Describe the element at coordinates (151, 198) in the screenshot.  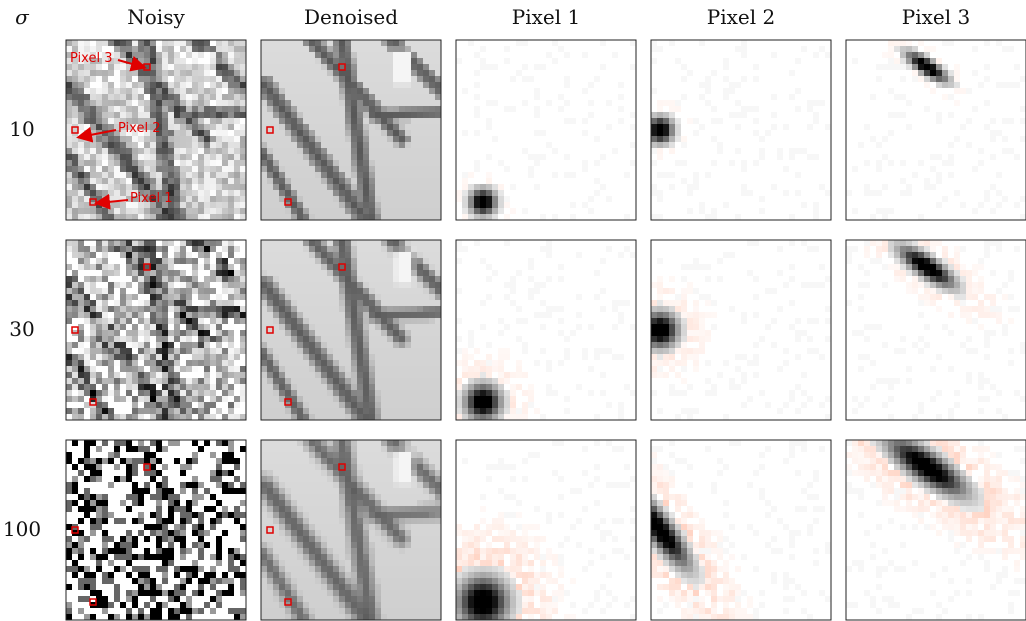
I see `callout-pixel-1-label: Pixel 1` at that location.